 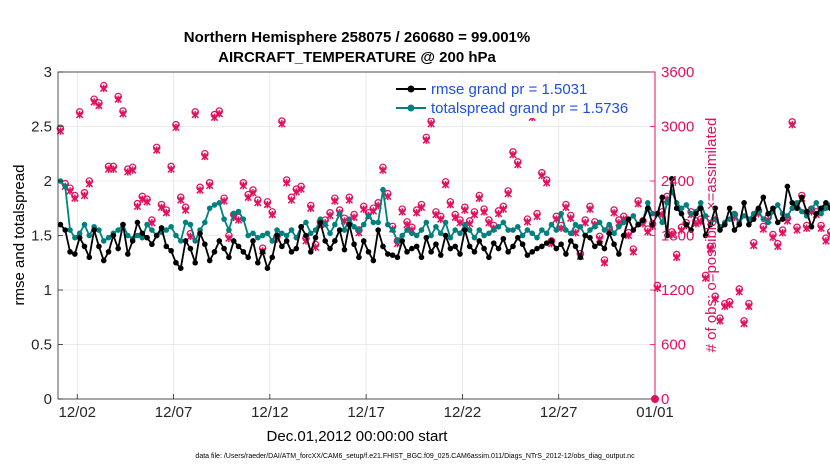 What do you see at coordinates (509, 89) in the screenshot?
I see `legend-rmse-label: rmse grand pr = 1.5031` at bounding box center [509, 89].